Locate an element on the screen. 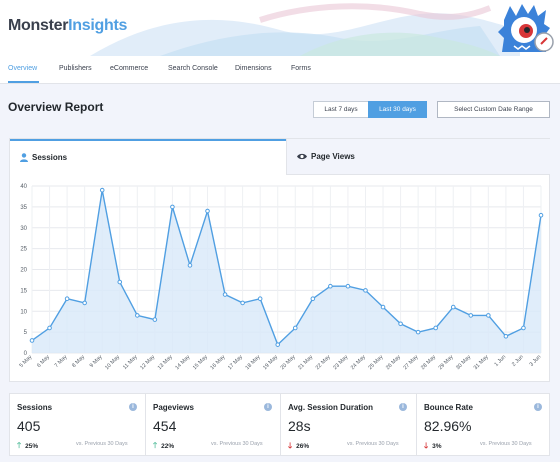 Image resolution: width=560 pixels, height=462 pixels. stat-value: 454 is located at coordinates (165, 426).